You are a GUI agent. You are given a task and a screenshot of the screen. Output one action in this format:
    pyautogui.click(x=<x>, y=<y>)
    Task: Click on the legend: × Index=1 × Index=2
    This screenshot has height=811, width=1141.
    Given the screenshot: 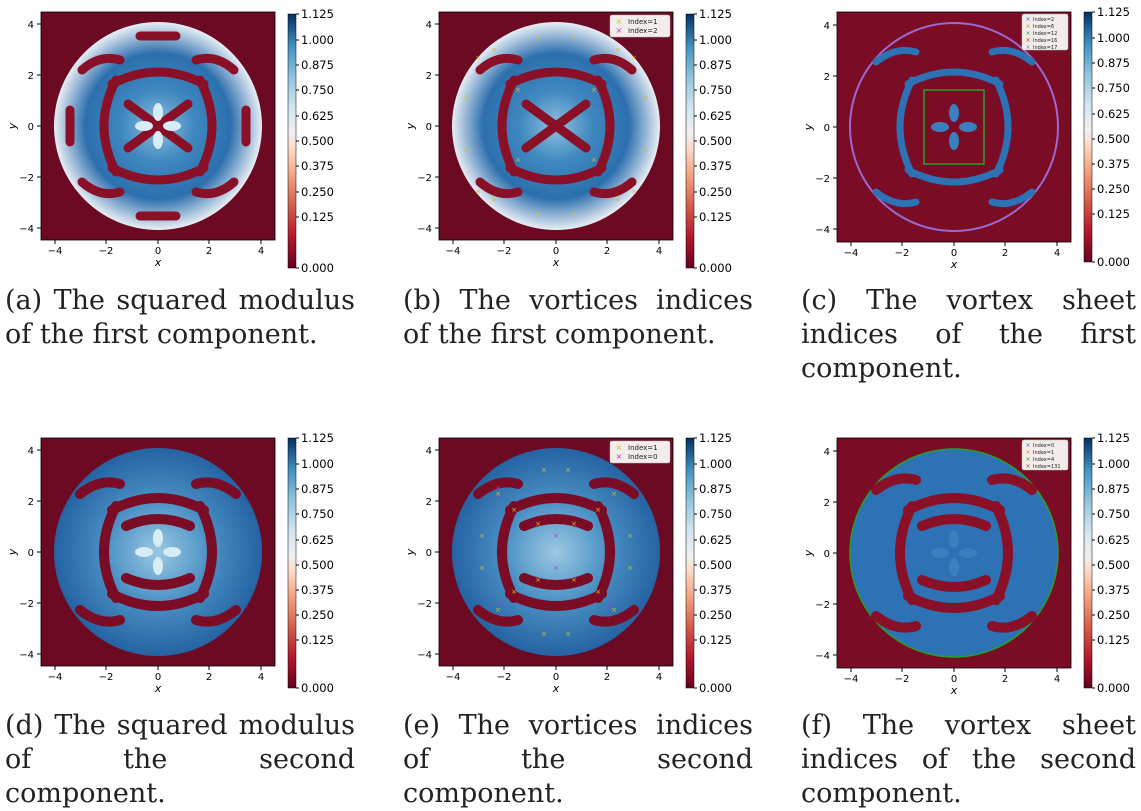 What is the action you would take?
    pyautogui.click(x=640, y=26)
    